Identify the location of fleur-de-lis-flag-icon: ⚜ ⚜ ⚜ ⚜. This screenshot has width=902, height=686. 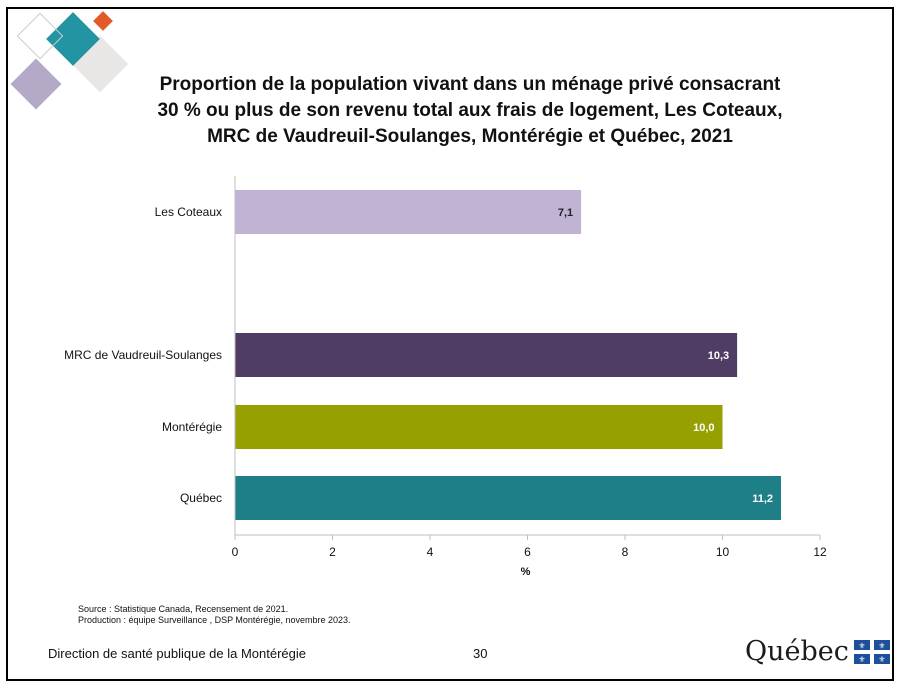
(871, 651).